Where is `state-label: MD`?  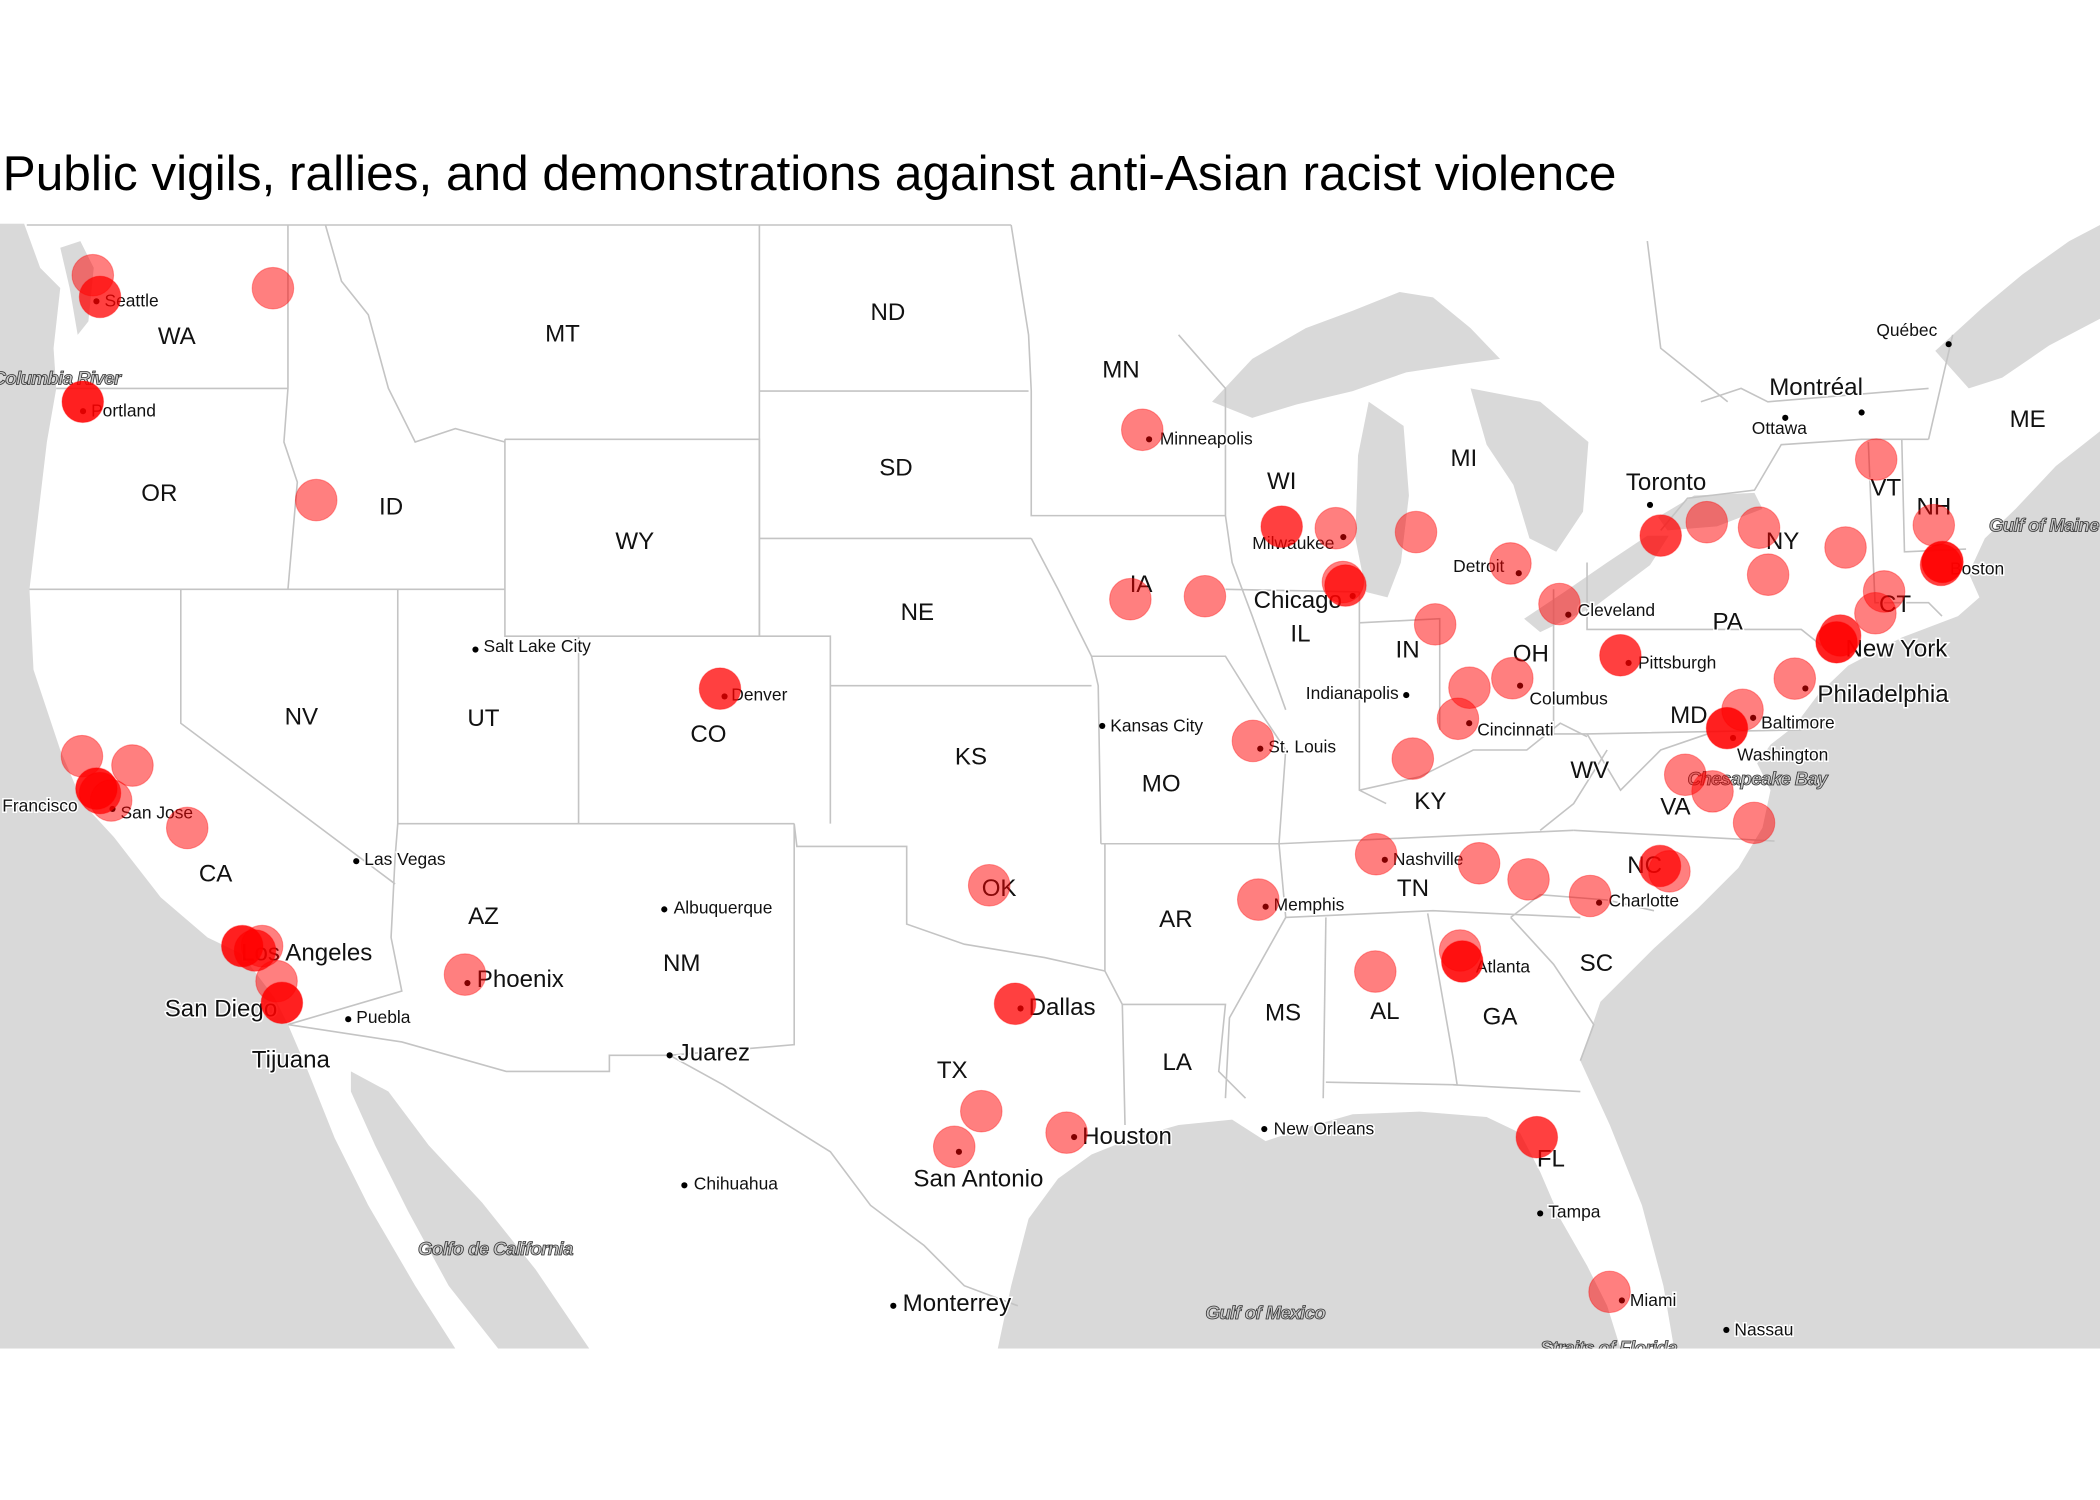
state-label: MD is located at coordinates (1688, 715).